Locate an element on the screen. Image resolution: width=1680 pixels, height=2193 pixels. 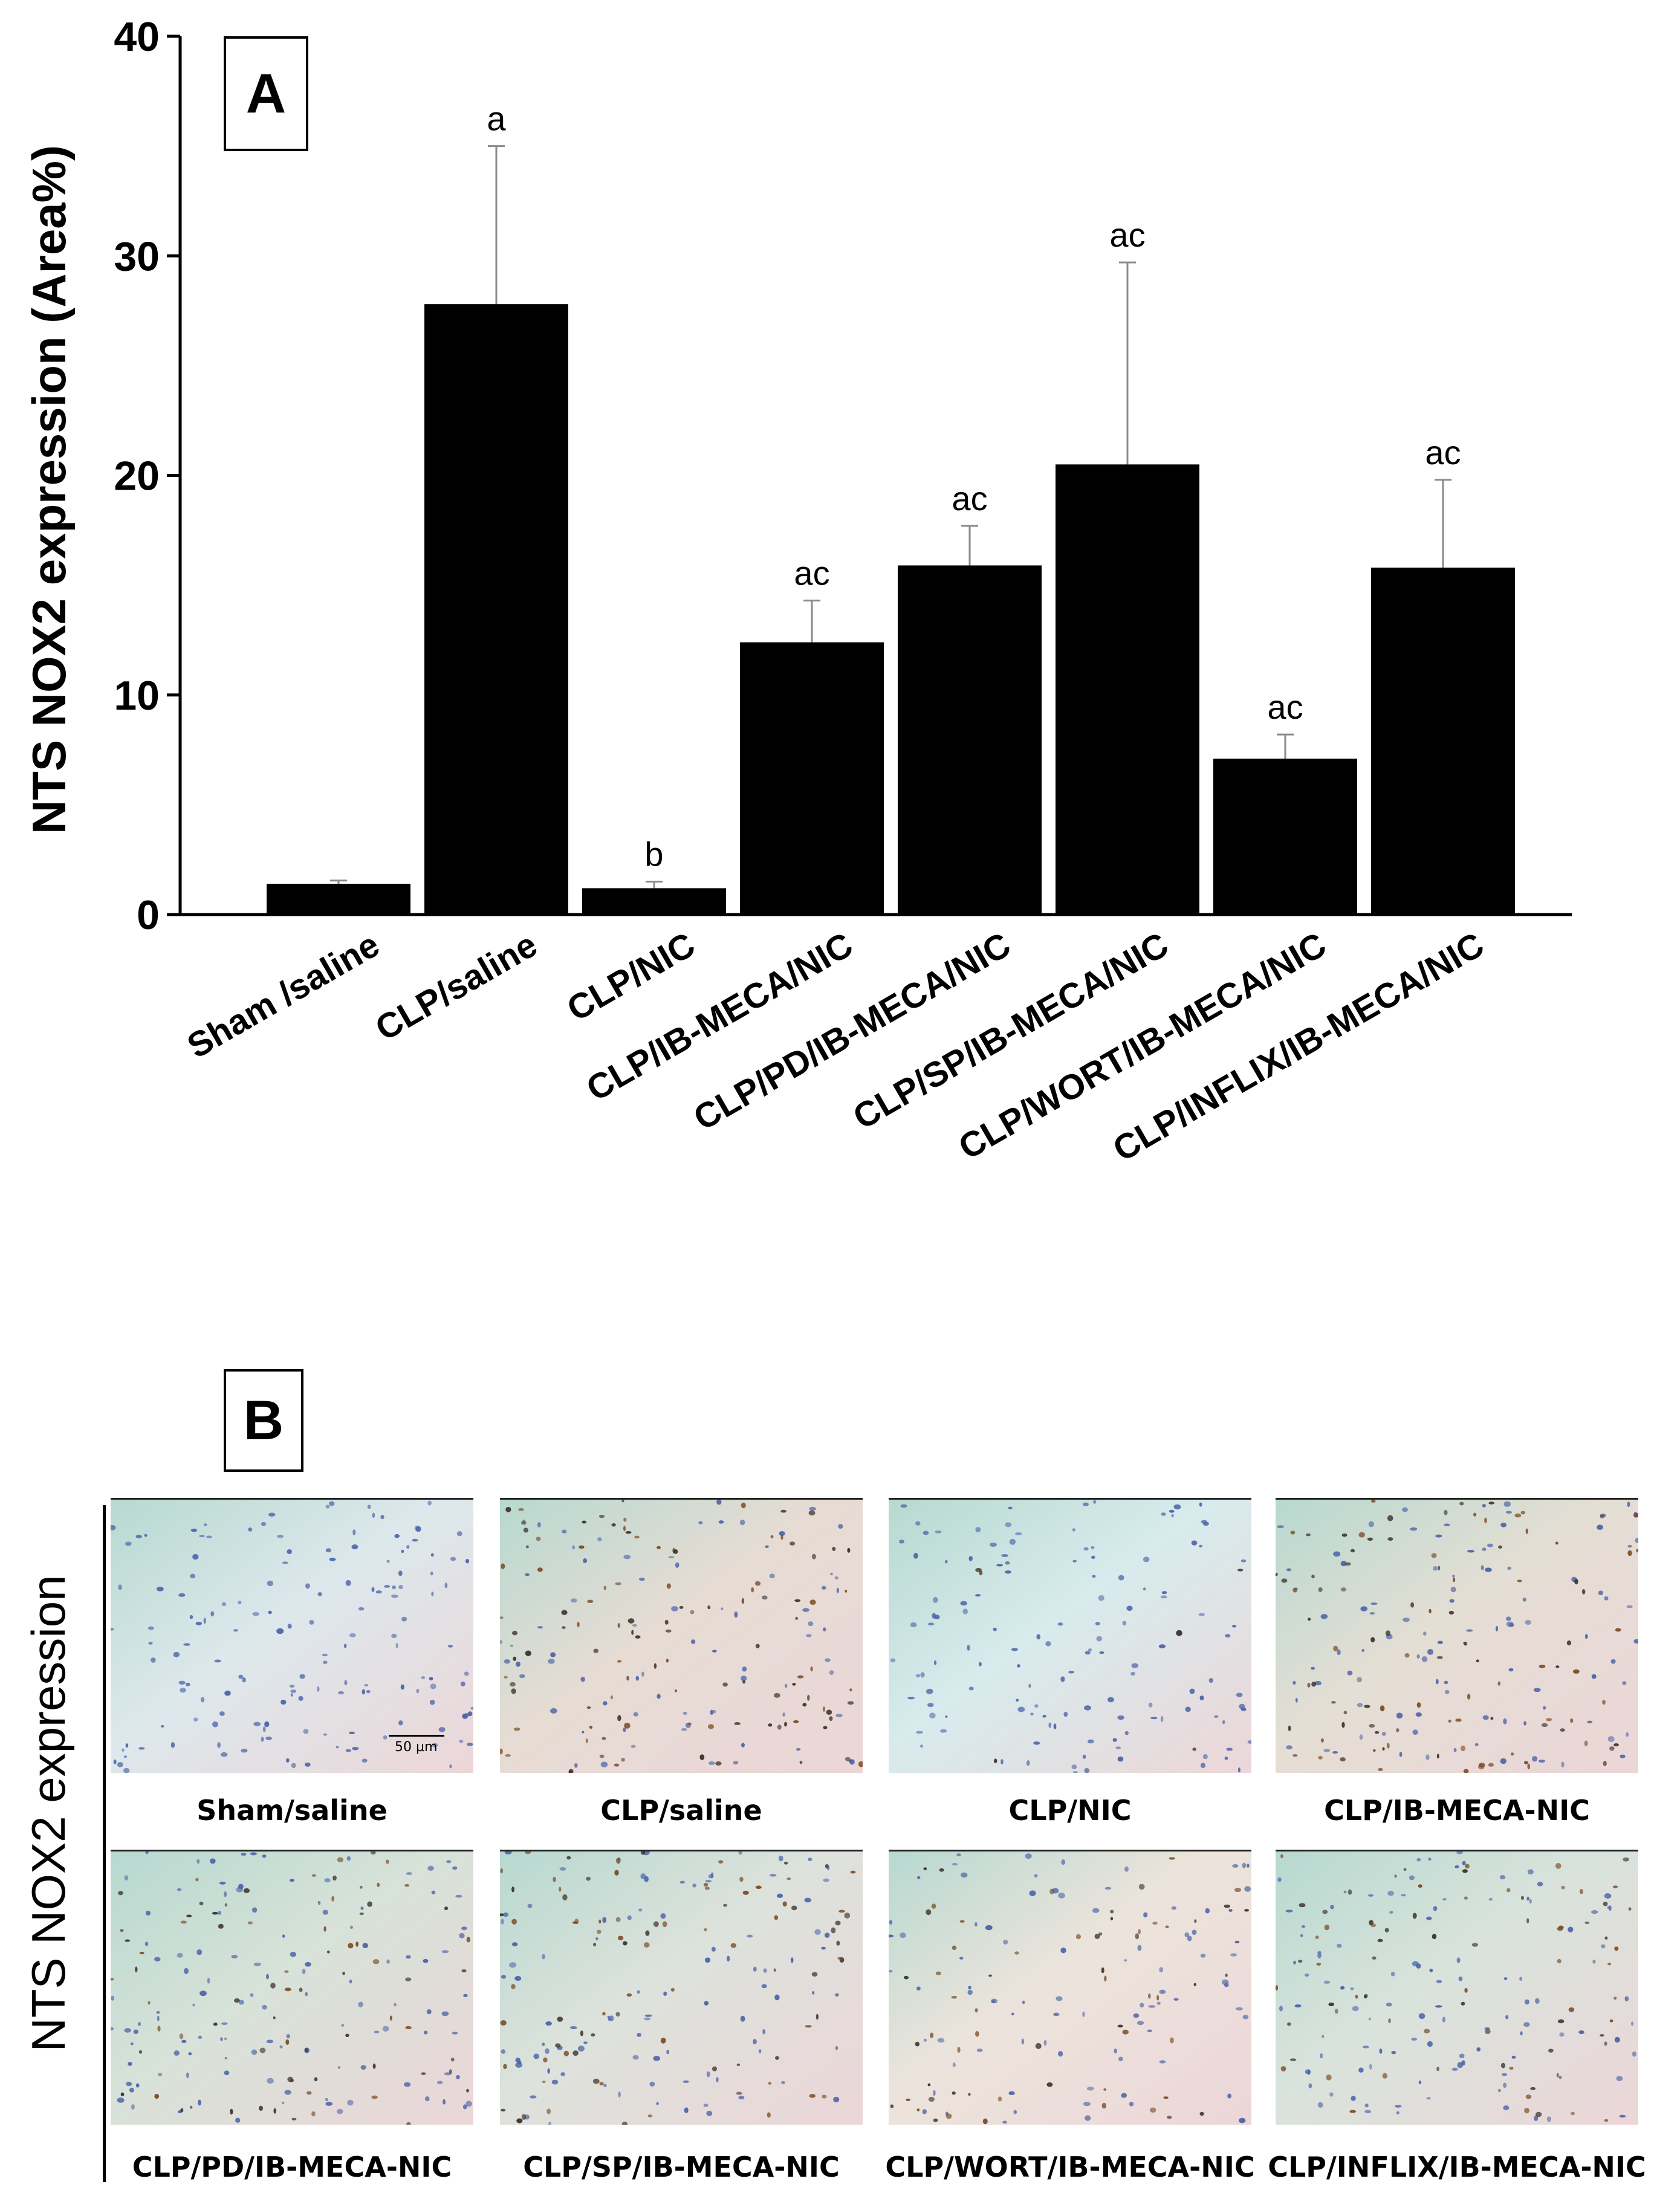
x-tick-label: CLP/NIC is located at coordinates (631, 977).